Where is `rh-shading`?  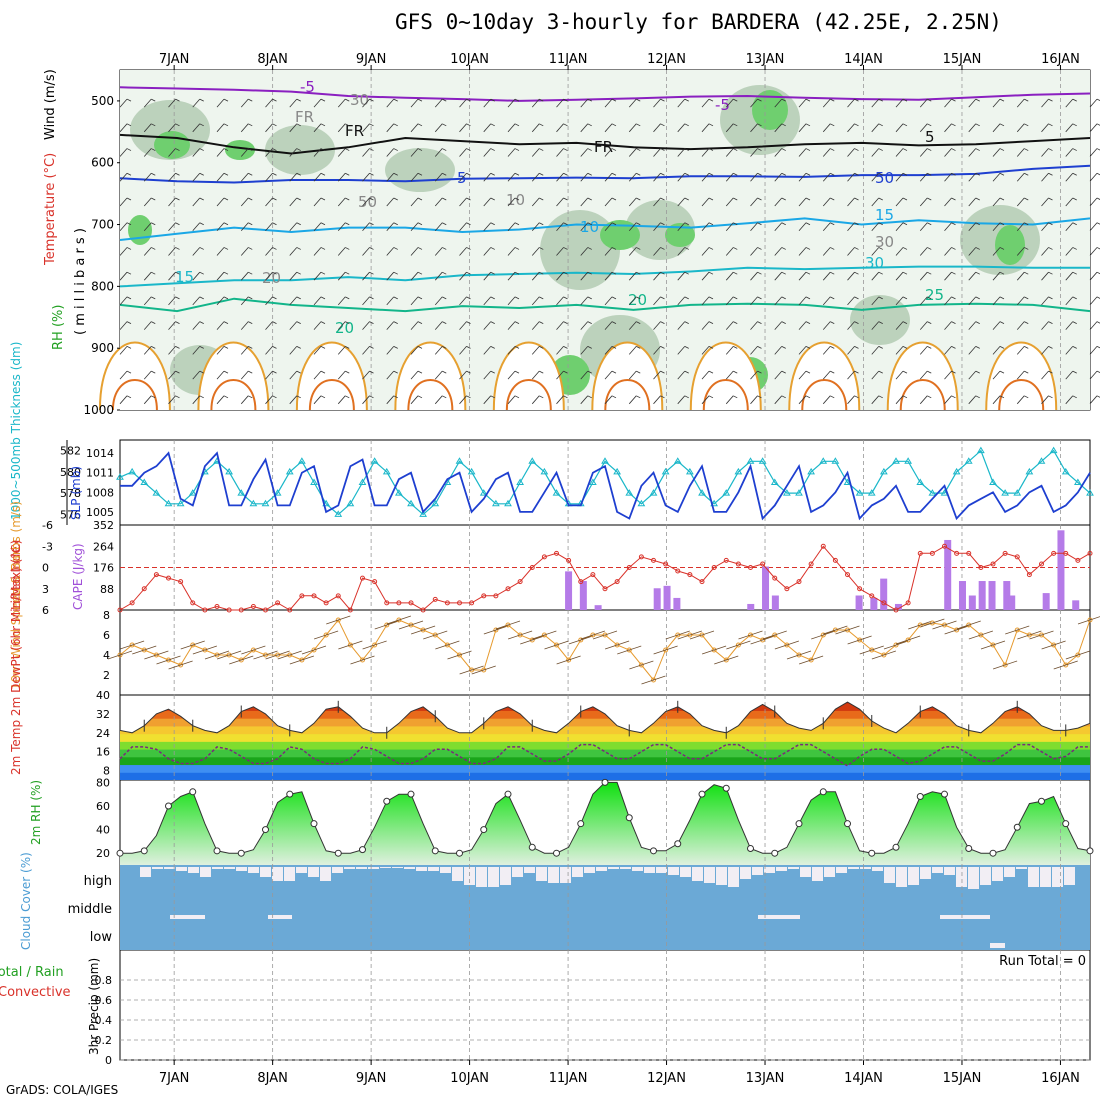 rh-shading is located at coordinates (420, 170).